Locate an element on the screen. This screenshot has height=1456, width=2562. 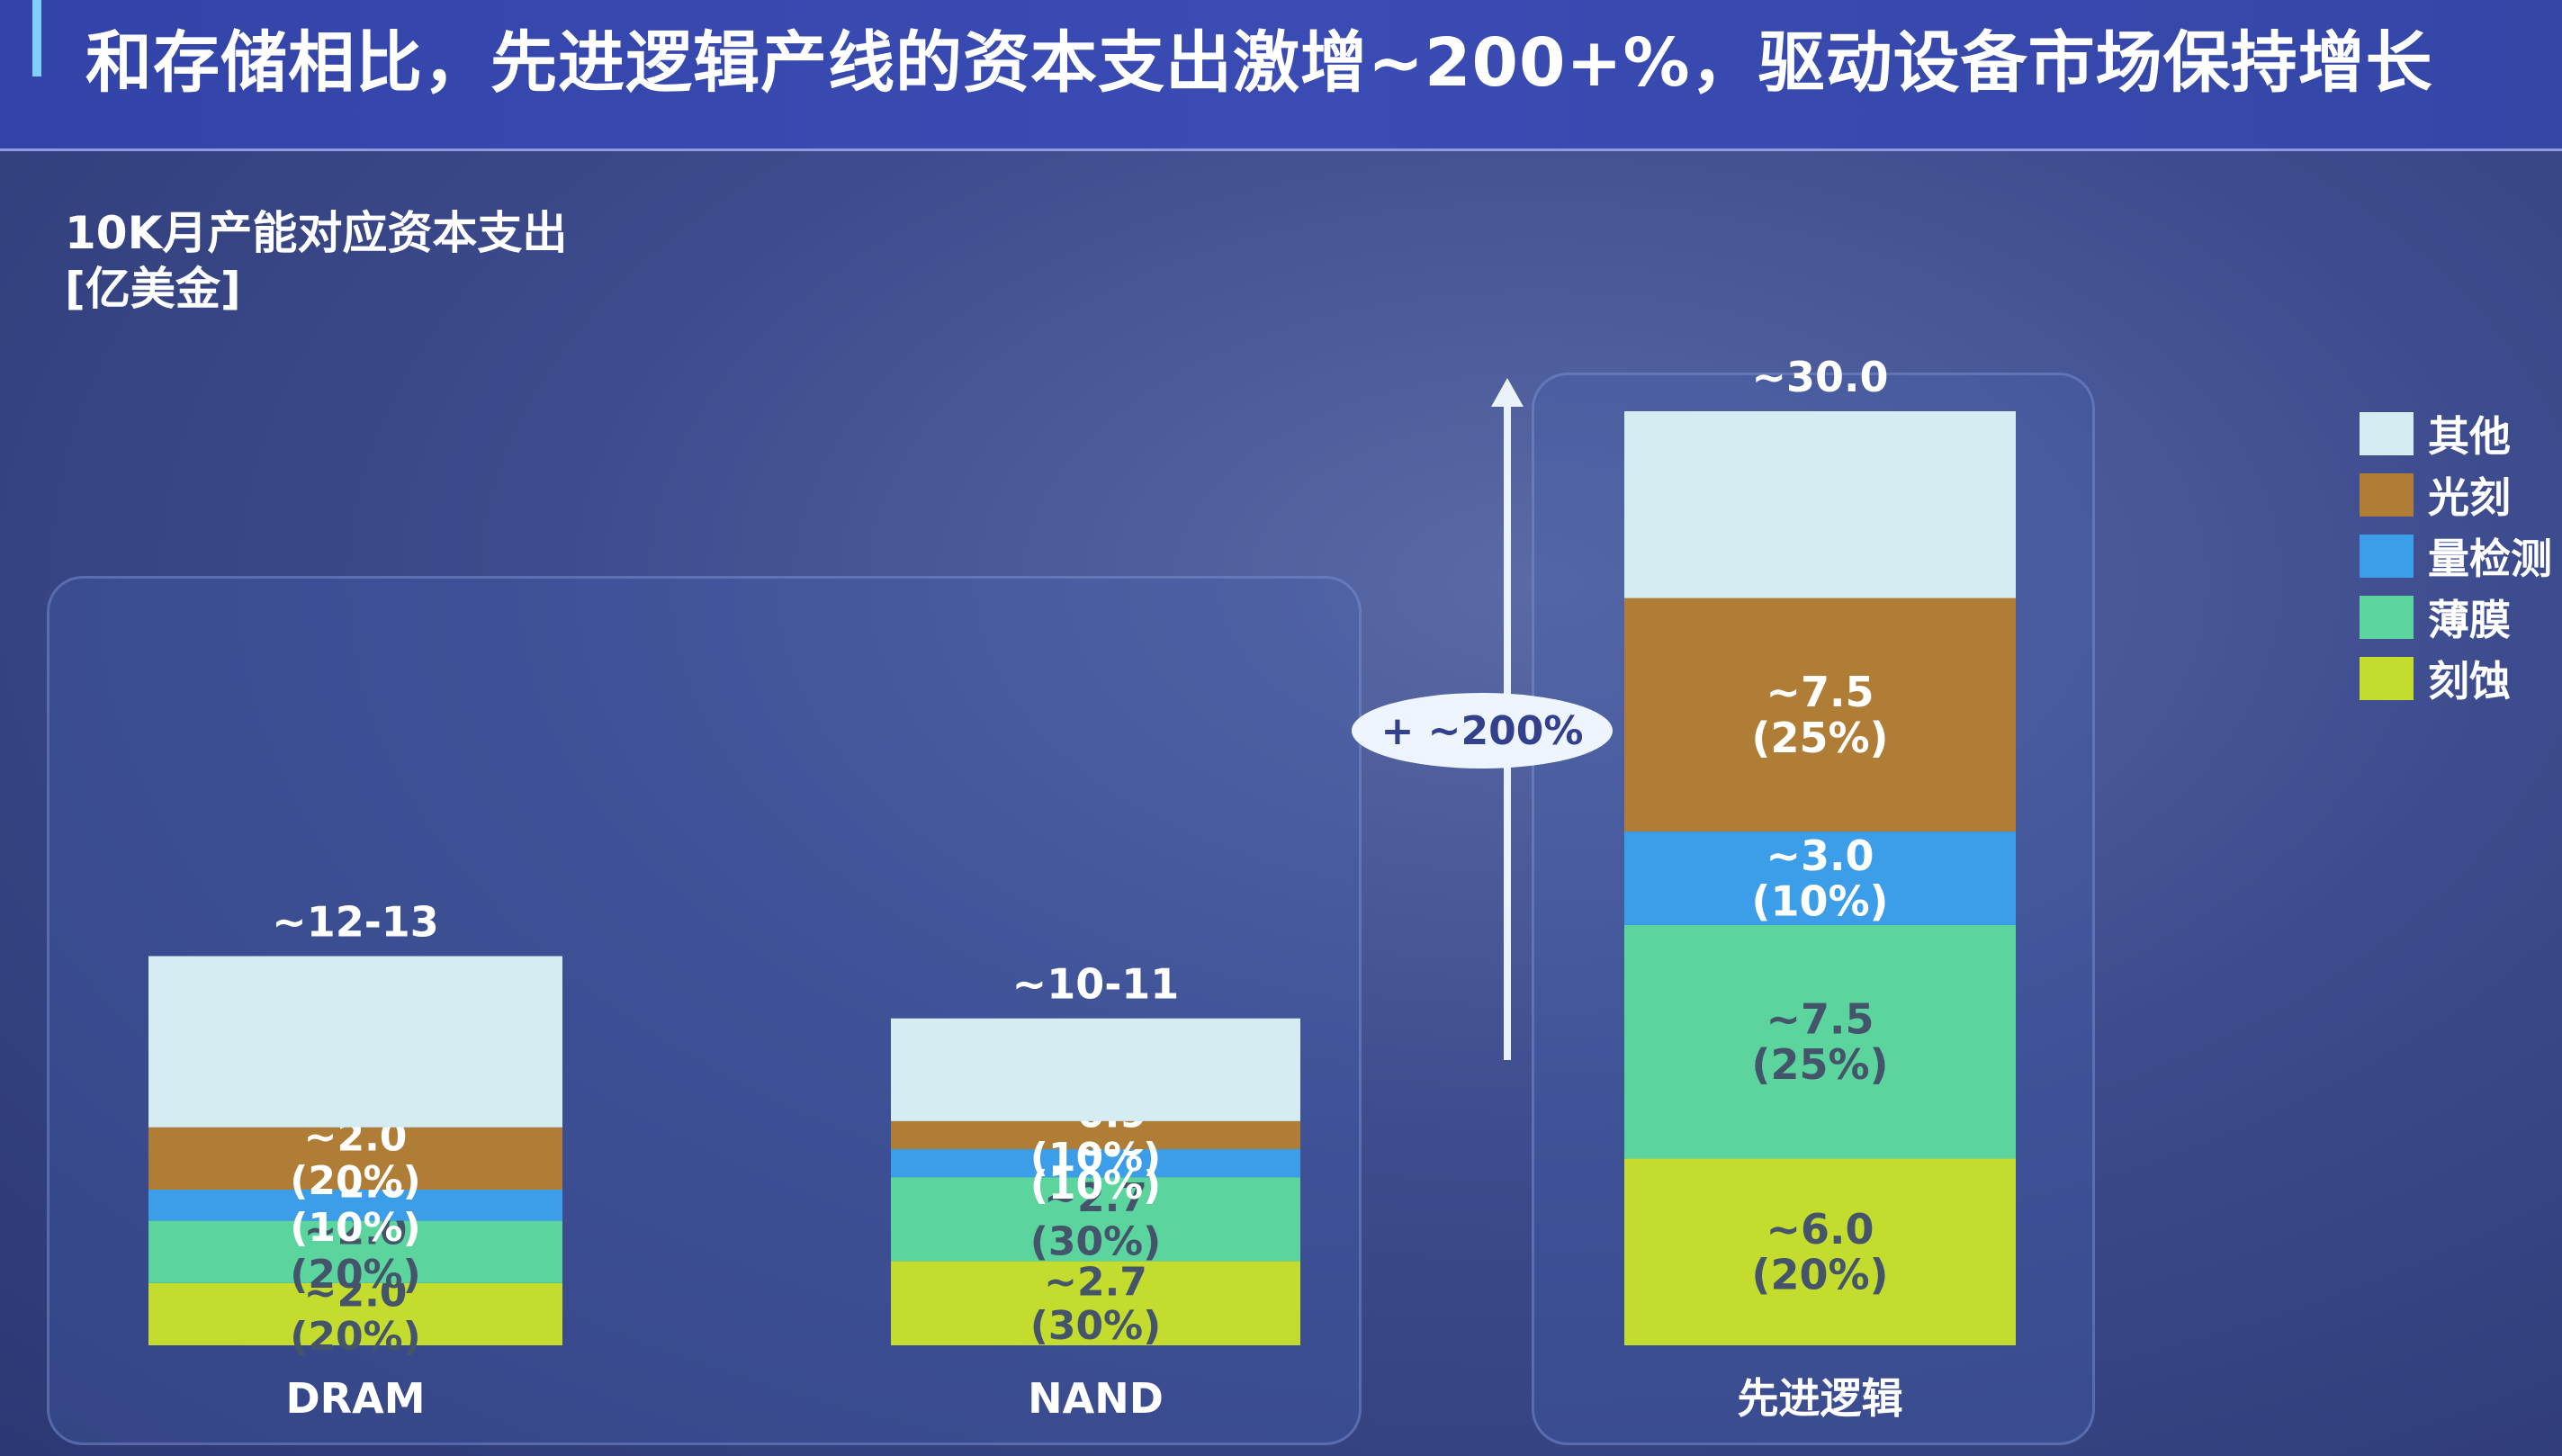
data-label-advanced-logic-thin-film: ~7.5 (25%) is located at coordinates (1819, 1042).